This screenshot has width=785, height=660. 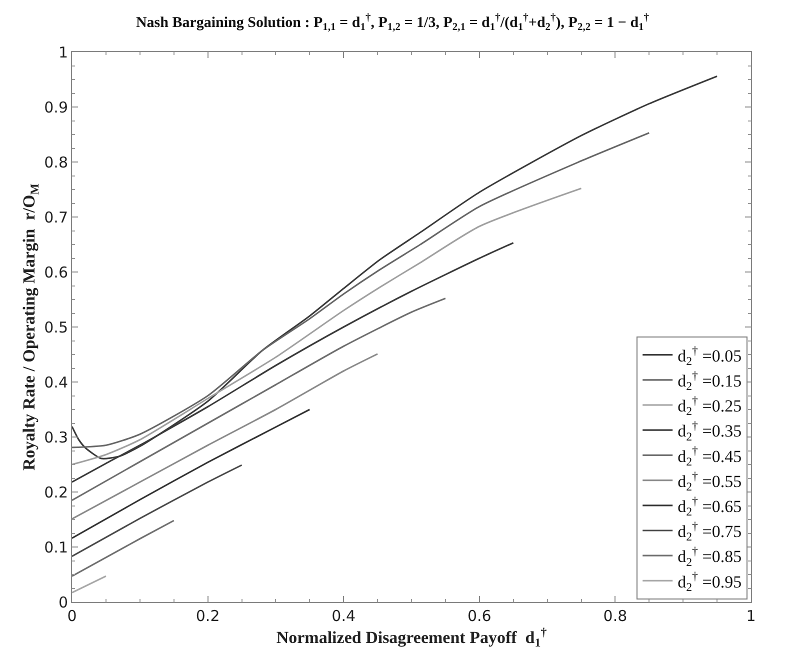 What do you see at coordinates (710, 381) in the screenshot?
I see `legend-label: d$_{2}$$^{†}$ =0.15` at bounding box center [710, 381].